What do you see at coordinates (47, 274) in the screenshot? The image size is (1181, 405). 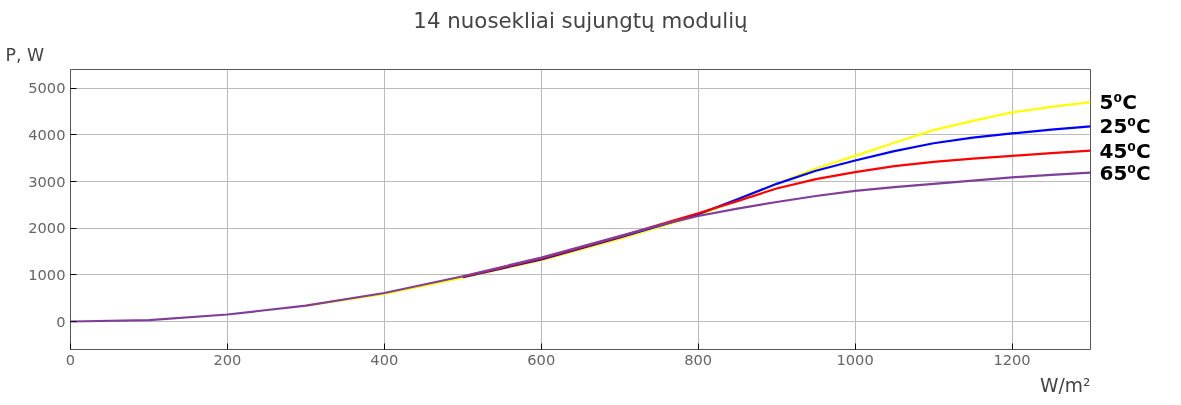 I see `y-tick-label: 1000` at bounding box center [47, 274].